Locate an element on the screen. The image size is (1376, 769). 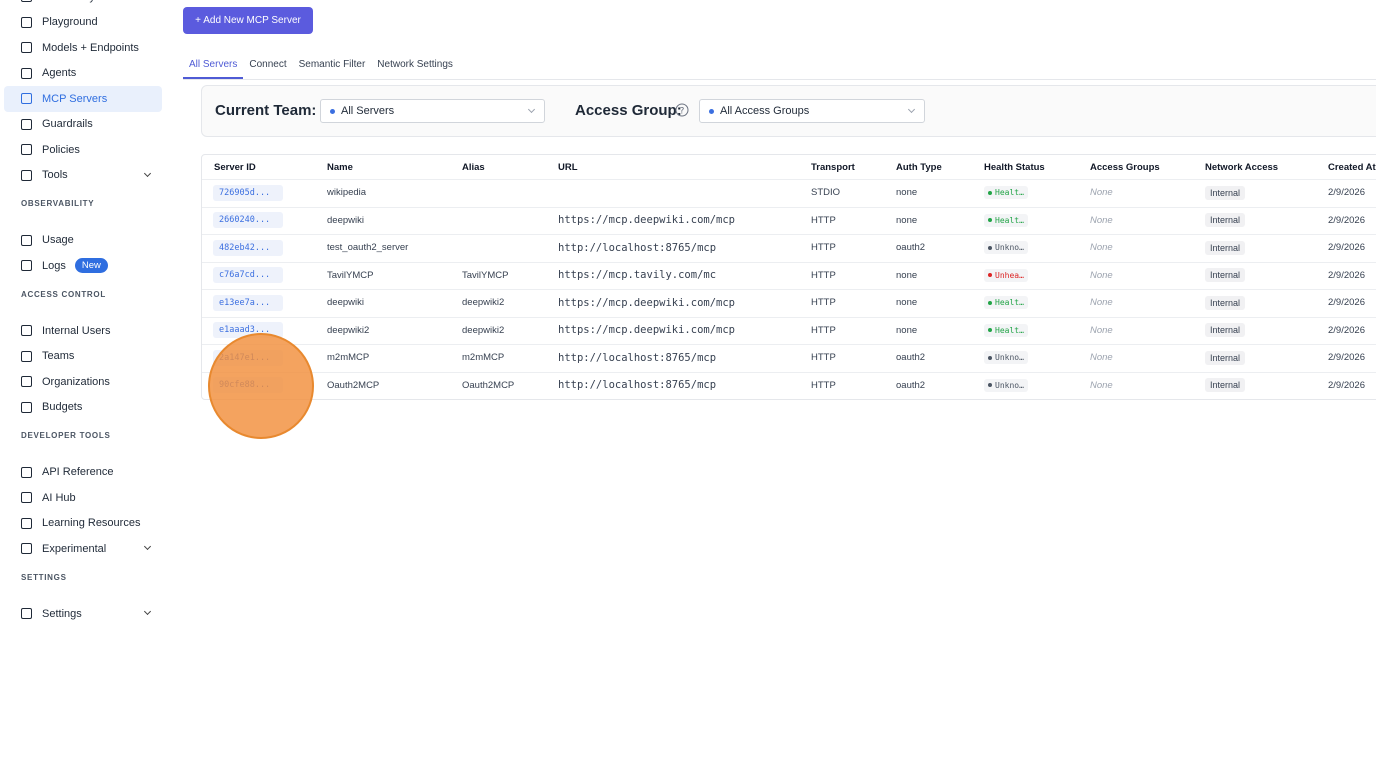
transport-text: HTTP is located at coordinates (823, 248).